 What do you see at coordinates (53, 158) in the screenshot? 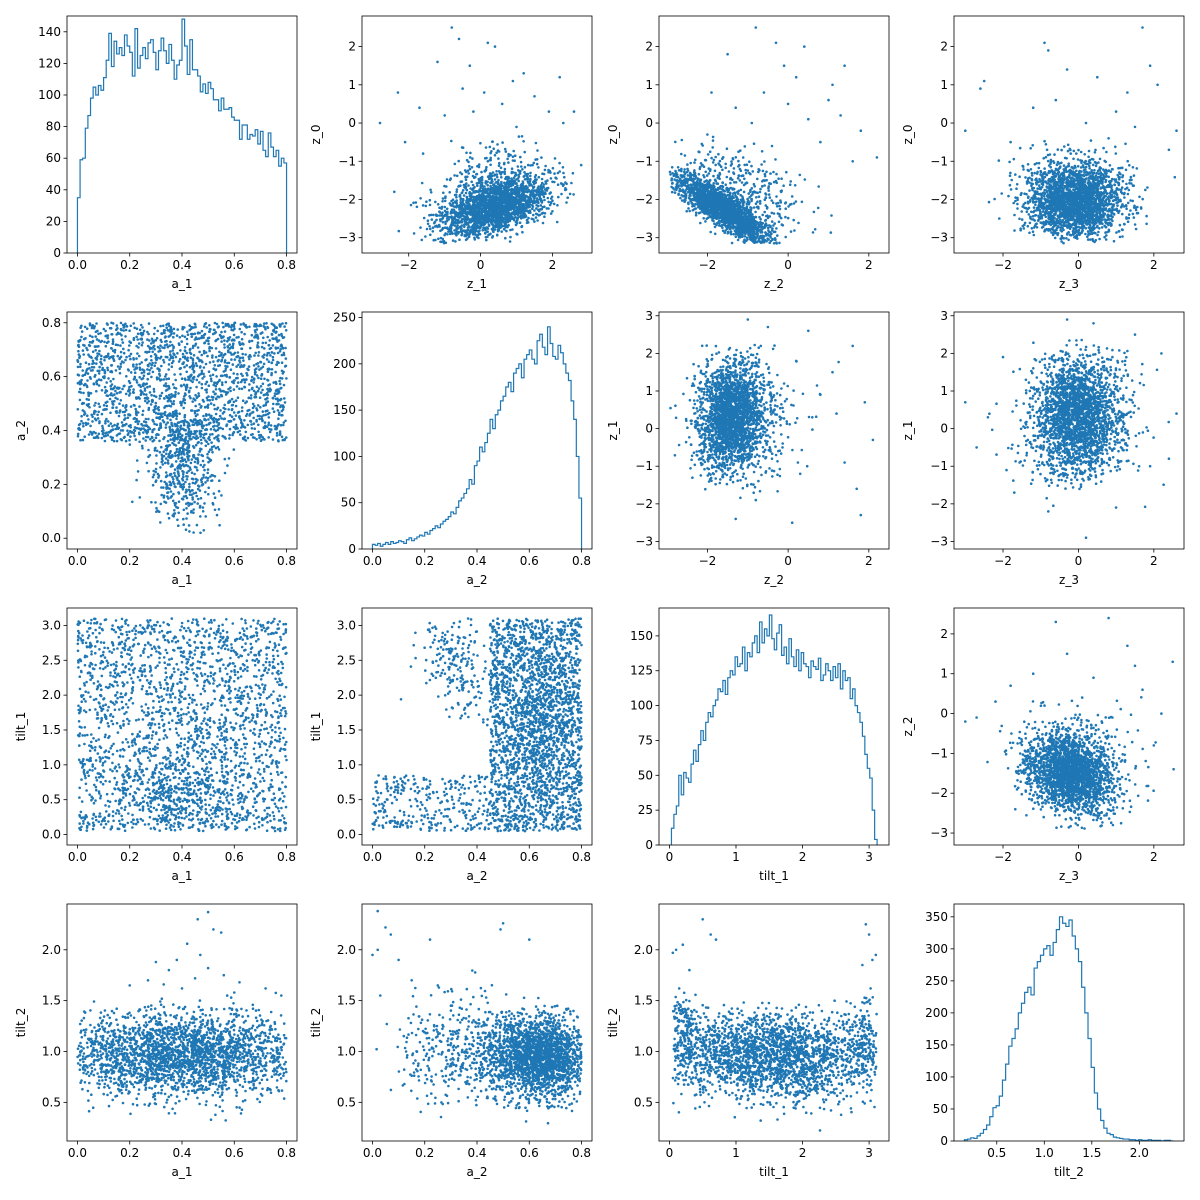
I see `y-tick-label: 60` at bounding box center [53, 158].